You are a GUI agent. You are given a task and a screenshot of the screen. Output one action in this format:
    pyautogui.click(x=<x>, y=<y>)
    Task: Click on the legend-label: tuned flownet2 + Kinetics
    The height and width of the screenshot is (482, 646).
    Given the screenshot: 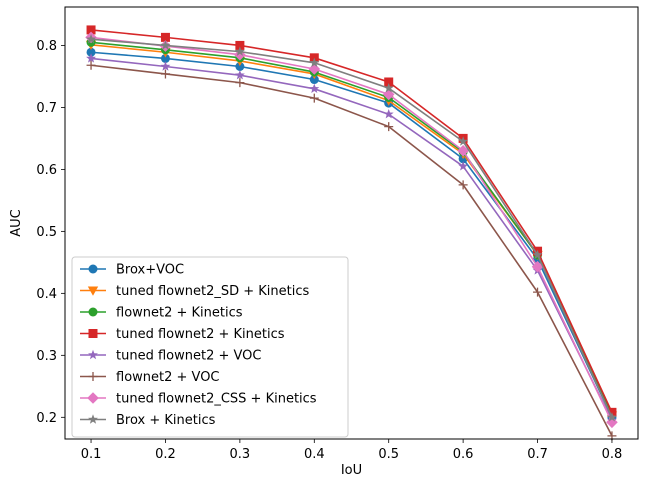 What is the action you would take?
    pyautogui.click(x=200, y=334)
    